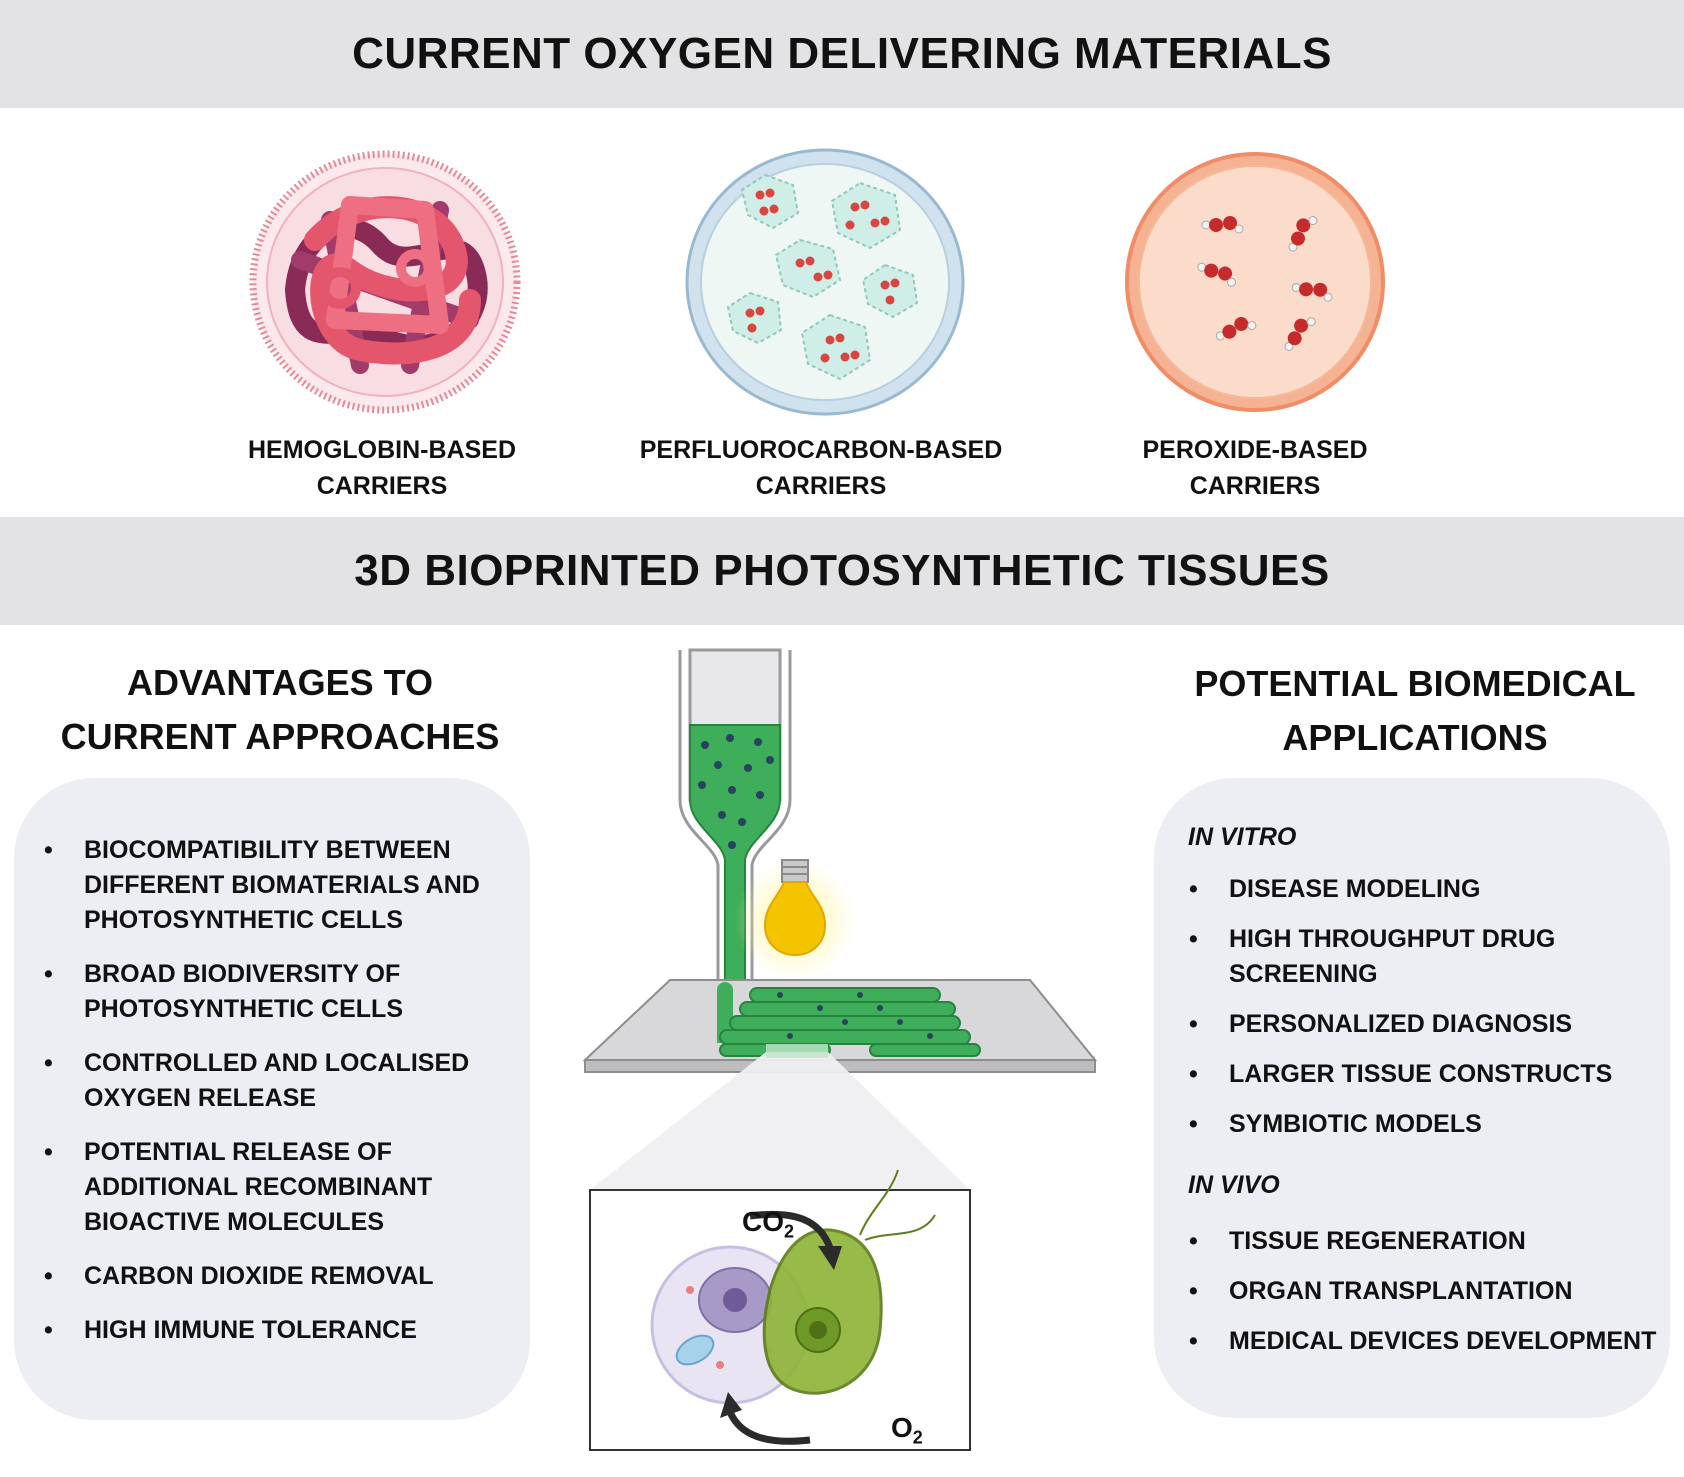  What do you see at coordinates (1429, 1291) in the screenshot?
I see `list-item: ORGAN TRANSPLANTATION` at bounding box center [1429, 1291].